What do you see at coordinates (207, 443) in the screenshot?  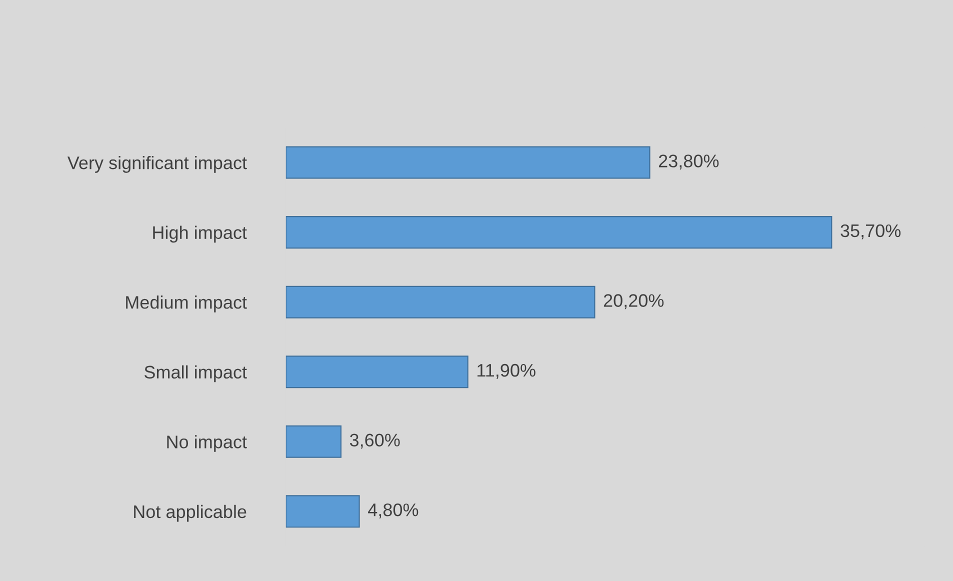 I see `y-tick-label: No impact` at bounding box center [207, 443].